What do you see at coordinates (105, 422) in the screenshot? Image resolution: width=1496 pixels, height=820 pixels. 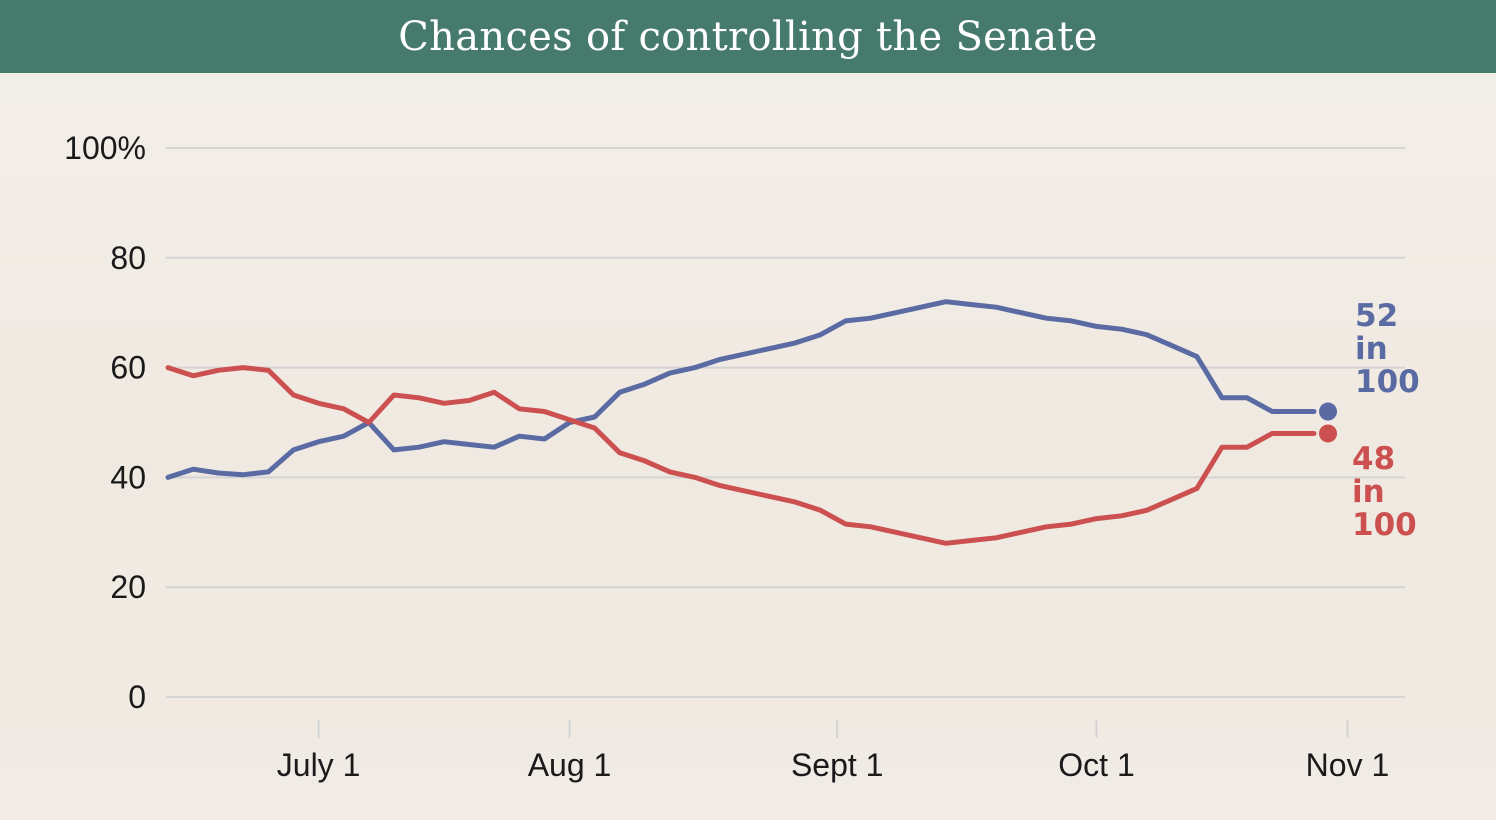 I see `y-axis-ticks: 0 20 40 60 80 100%` at bounding box center [105, 422].